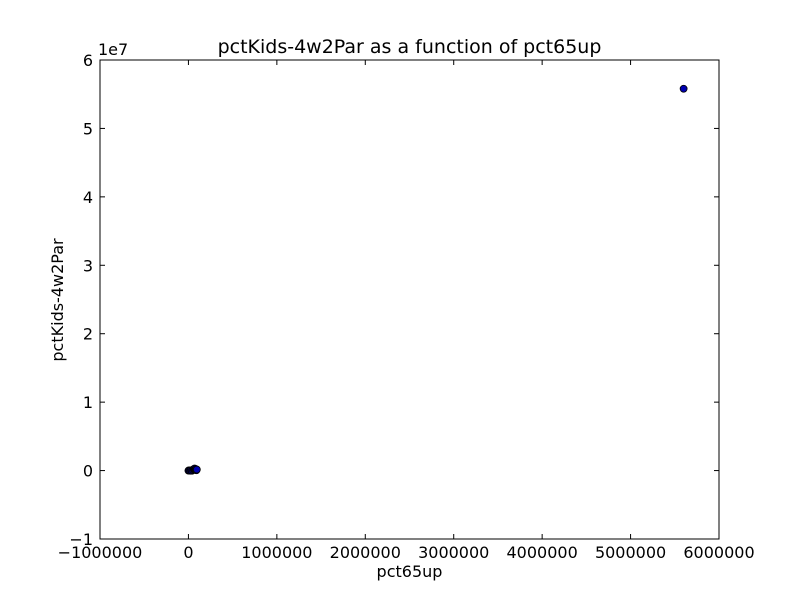 Image resolution: width=800 pixels, height=600 pixels. I want to click on x-tick-label: 1000000, so click(276, 552).